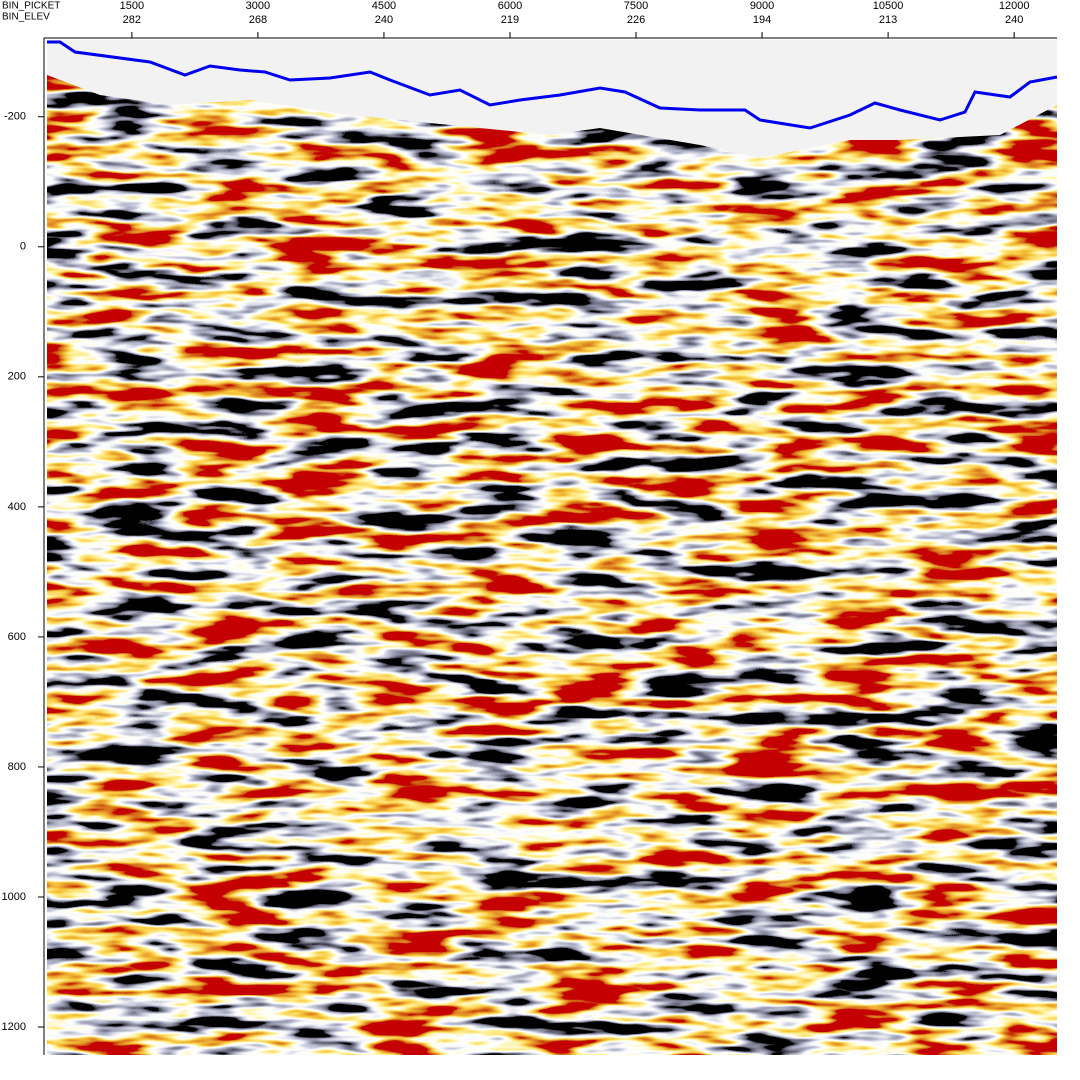 The width and height of the screenshot is (1080, 1080). What do you see at coordinates (17, 767) in the screenshot?
I see `y-tick-label: 800` at bounding box center [17, 767].